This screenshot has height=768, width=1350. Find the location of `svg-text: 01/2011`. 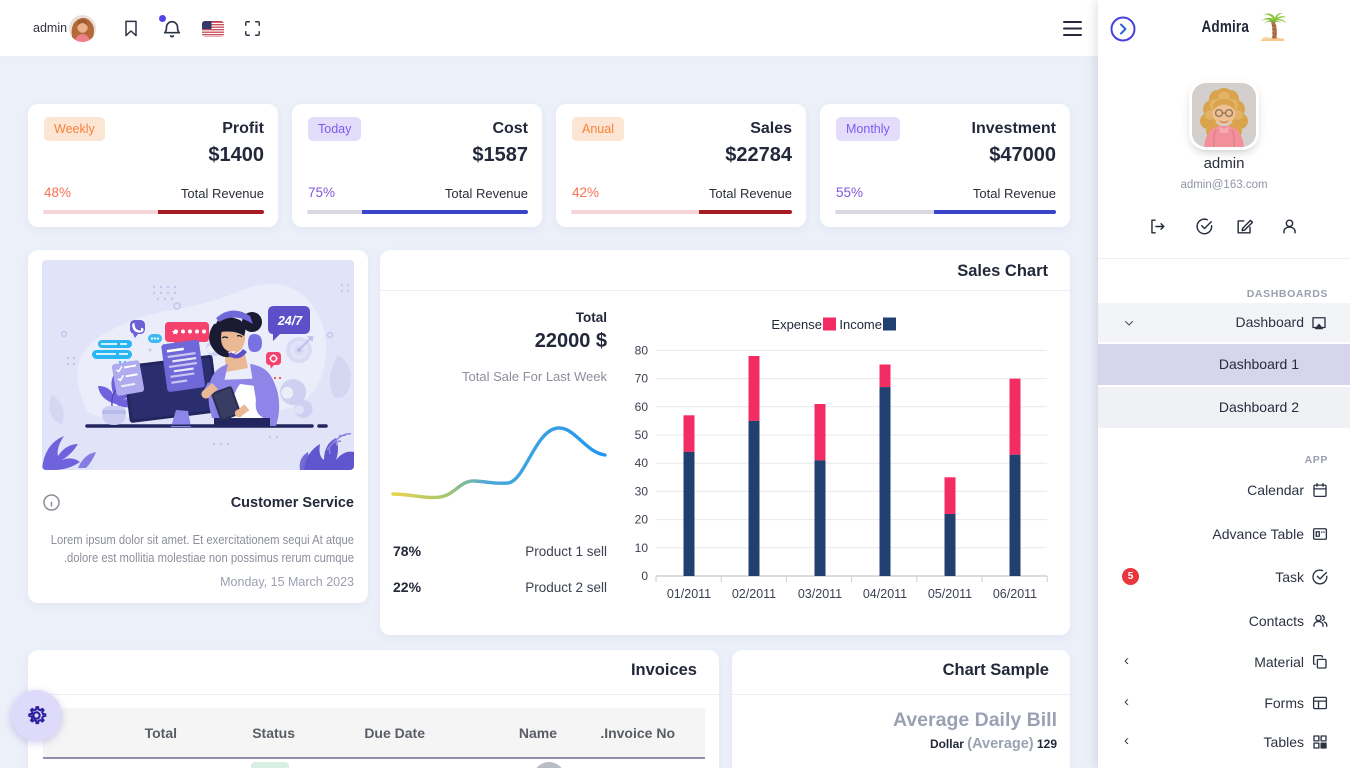

svg-text: 01/2011 is located at coordinates (689, 594).